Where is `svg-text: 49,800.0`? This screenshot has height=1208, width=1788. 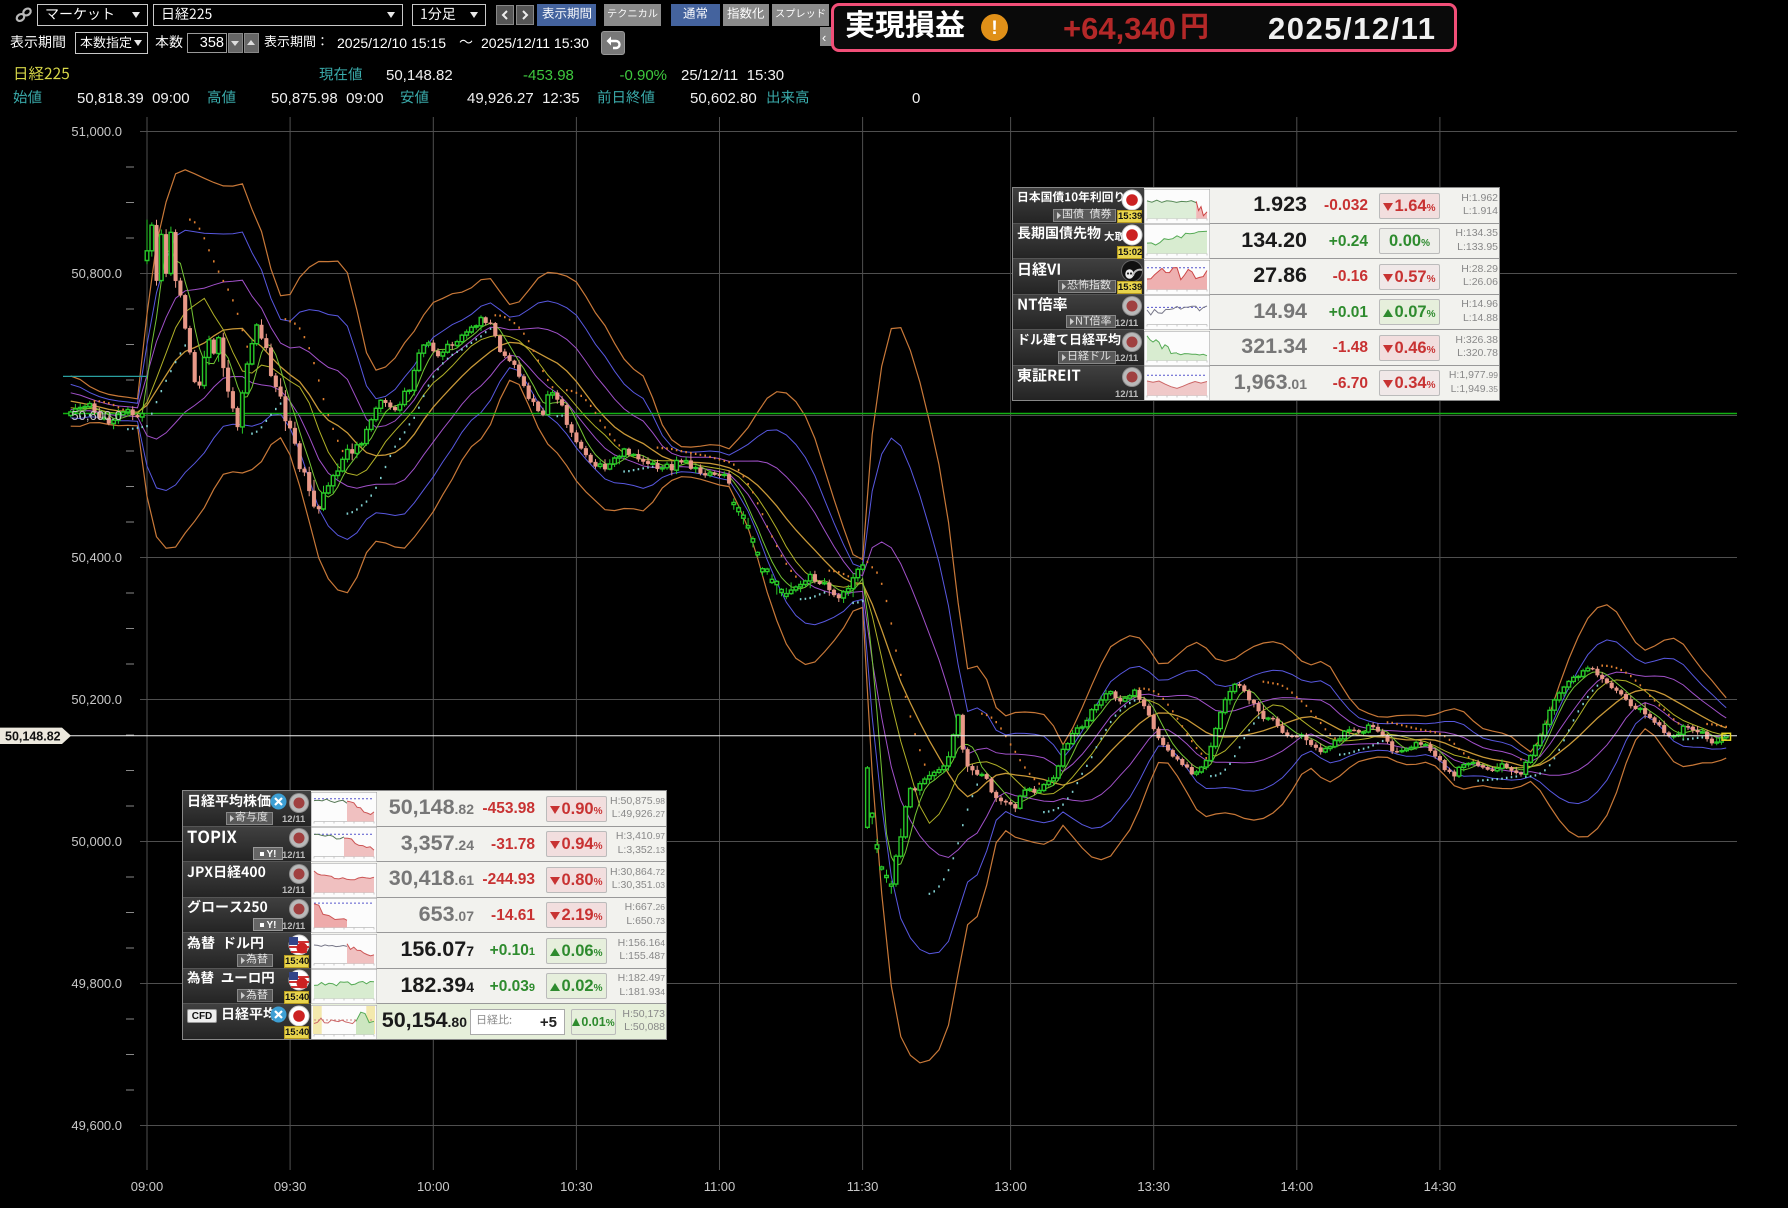 svg-text: 49,800.0 is located at coordinates (96, 983).